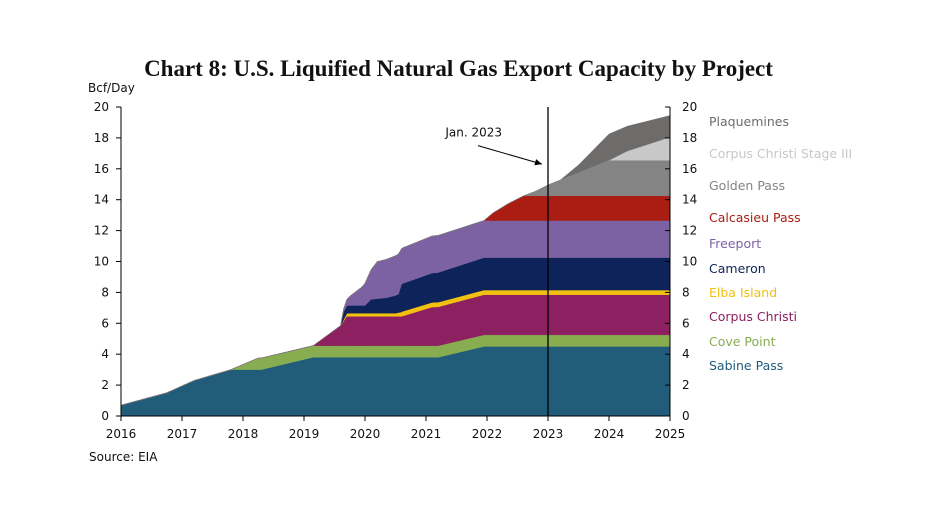 The height and width of the screenshot is (520, 925). I want to click on y-tick-label-right: 18, so click(689, 138).